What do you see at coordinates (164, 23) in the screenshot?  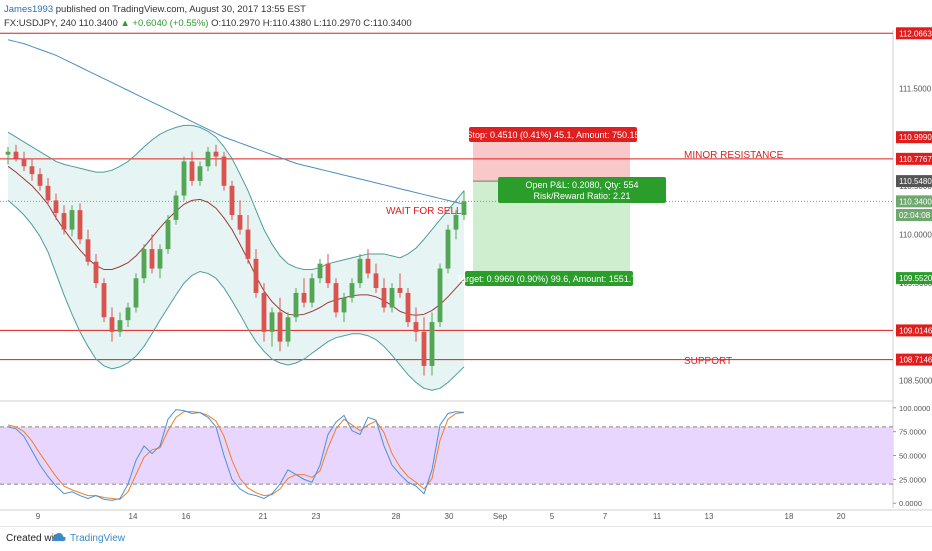 I see `price-change: ▲ +0.6040 (+0.55%)` at bounding box center [164, 23].